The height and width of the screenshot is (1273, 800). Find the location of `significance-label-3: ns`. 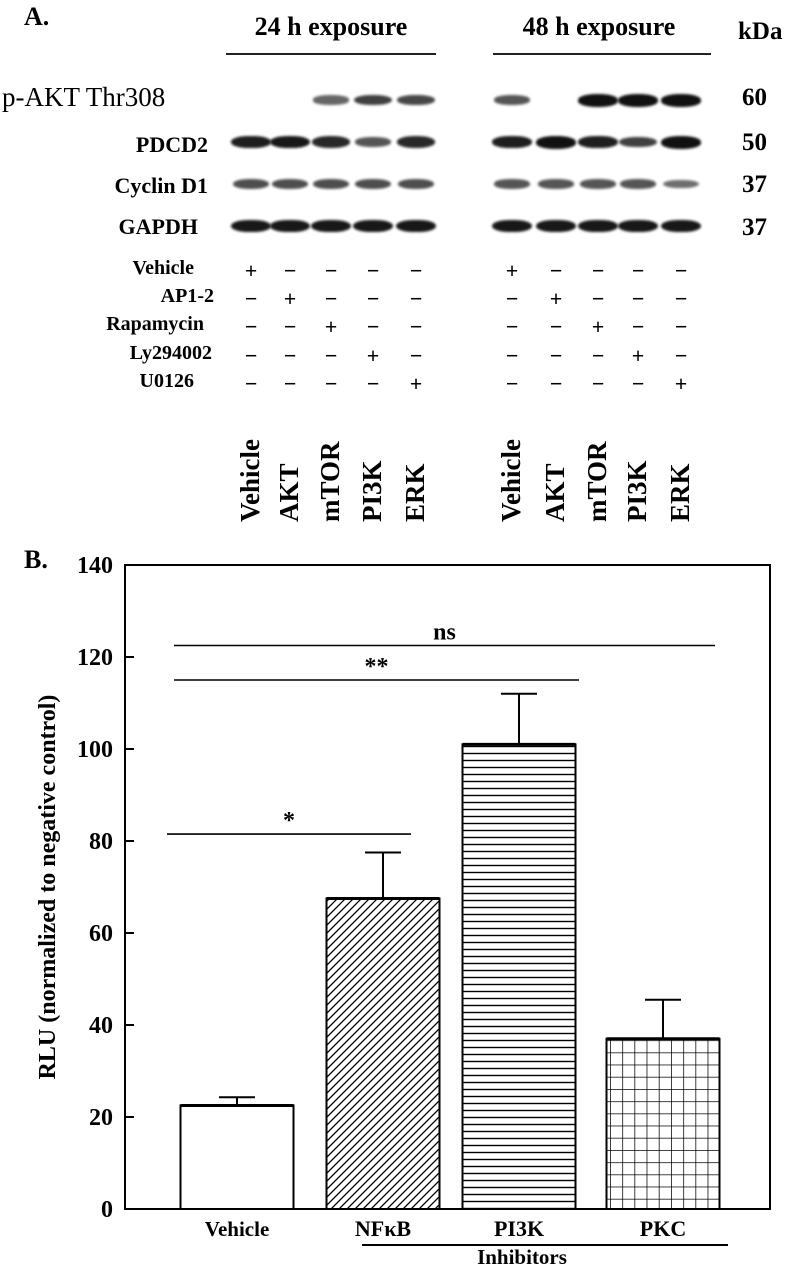

significance-label-3: ns is located at coordinates (444, 633).